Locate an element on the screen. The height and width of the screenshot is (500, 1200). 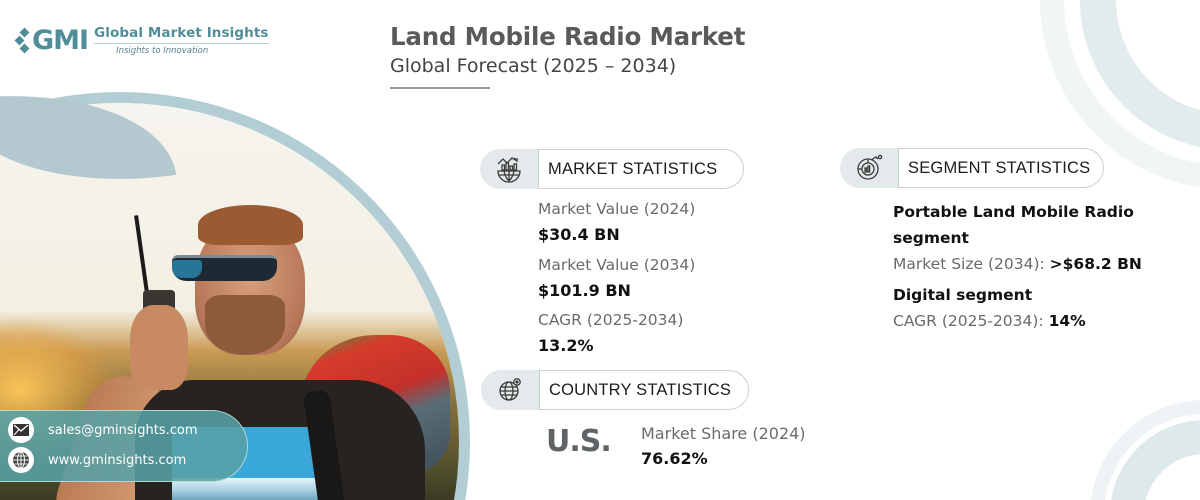
segment-portable-title-line1: Portable Land Mobile Radio is located at coordinates (1013, 212).